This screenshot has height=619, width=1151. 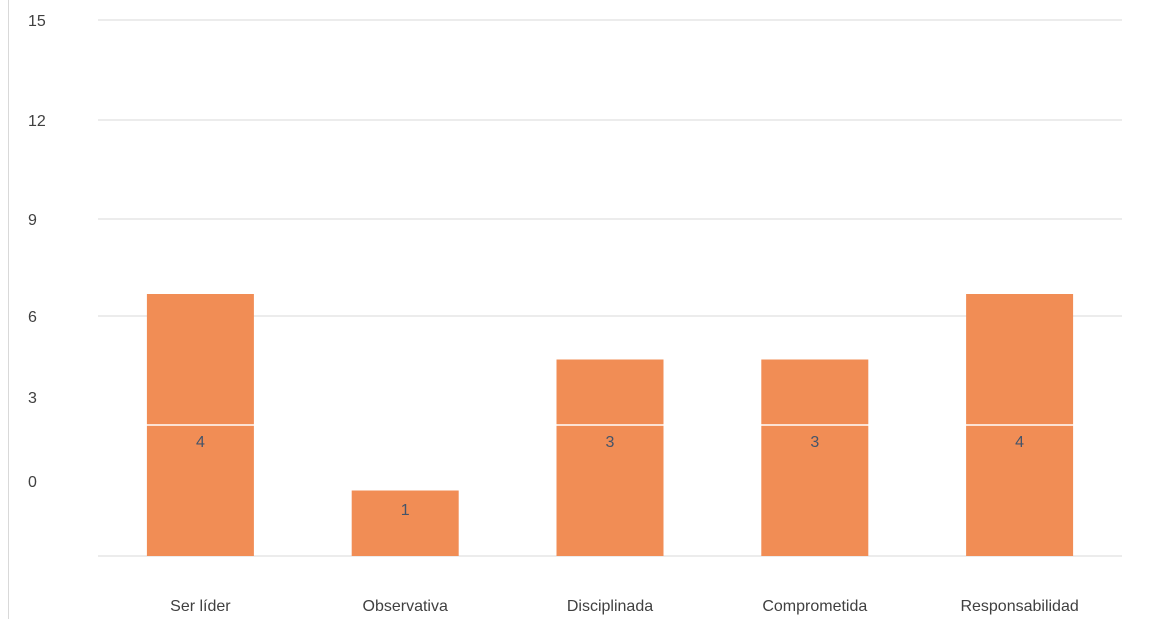 What do you see at coordinates (814, 606) in the screenshot?
I see `category-label: Comprometida` at bounding box center [814, 606].